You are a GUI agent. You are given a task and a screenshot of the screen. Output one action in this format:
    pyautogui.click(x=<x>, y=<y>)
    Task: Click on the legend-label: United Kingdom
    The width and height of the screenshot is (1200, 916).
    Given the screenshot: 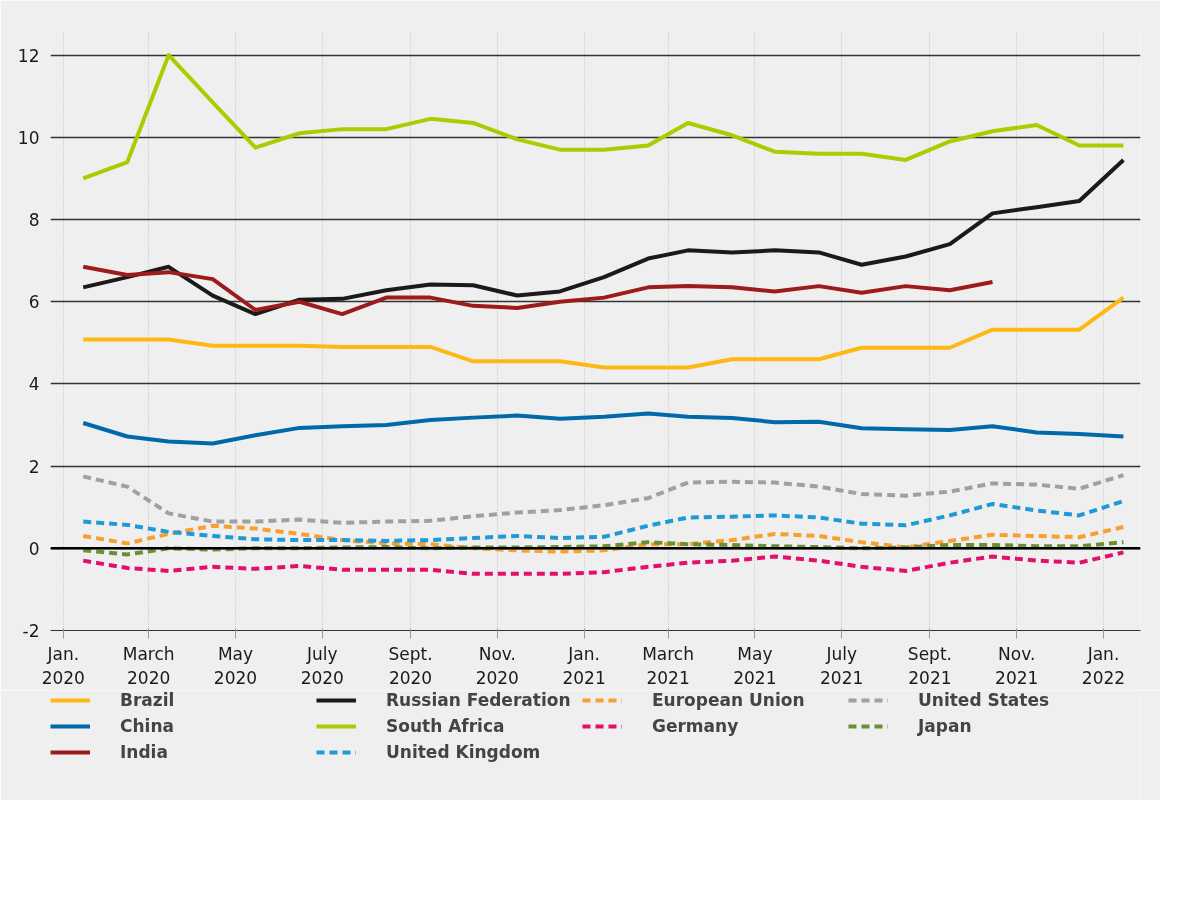 What is the action you would take?
    pyautogui.click(x=464, y=752)
    